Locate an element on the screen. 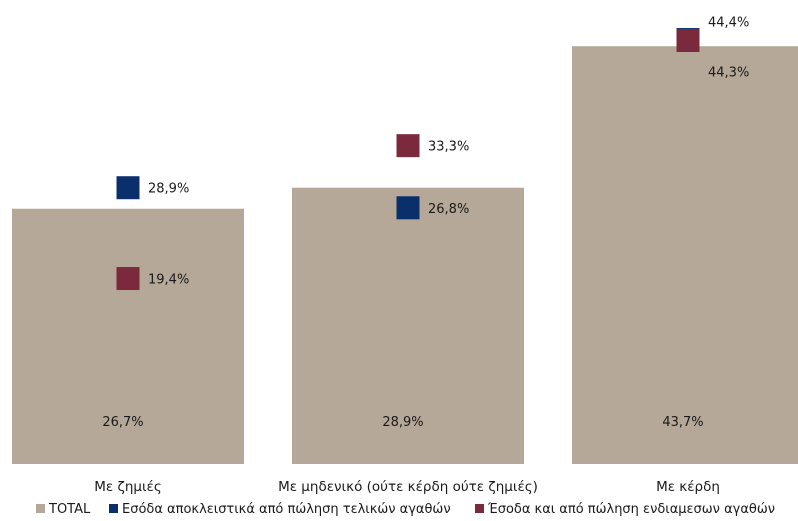 The height and width of the screenshot is (521, 798). bar-total-label-1: 28,9% is located at coordinates (402, 422).